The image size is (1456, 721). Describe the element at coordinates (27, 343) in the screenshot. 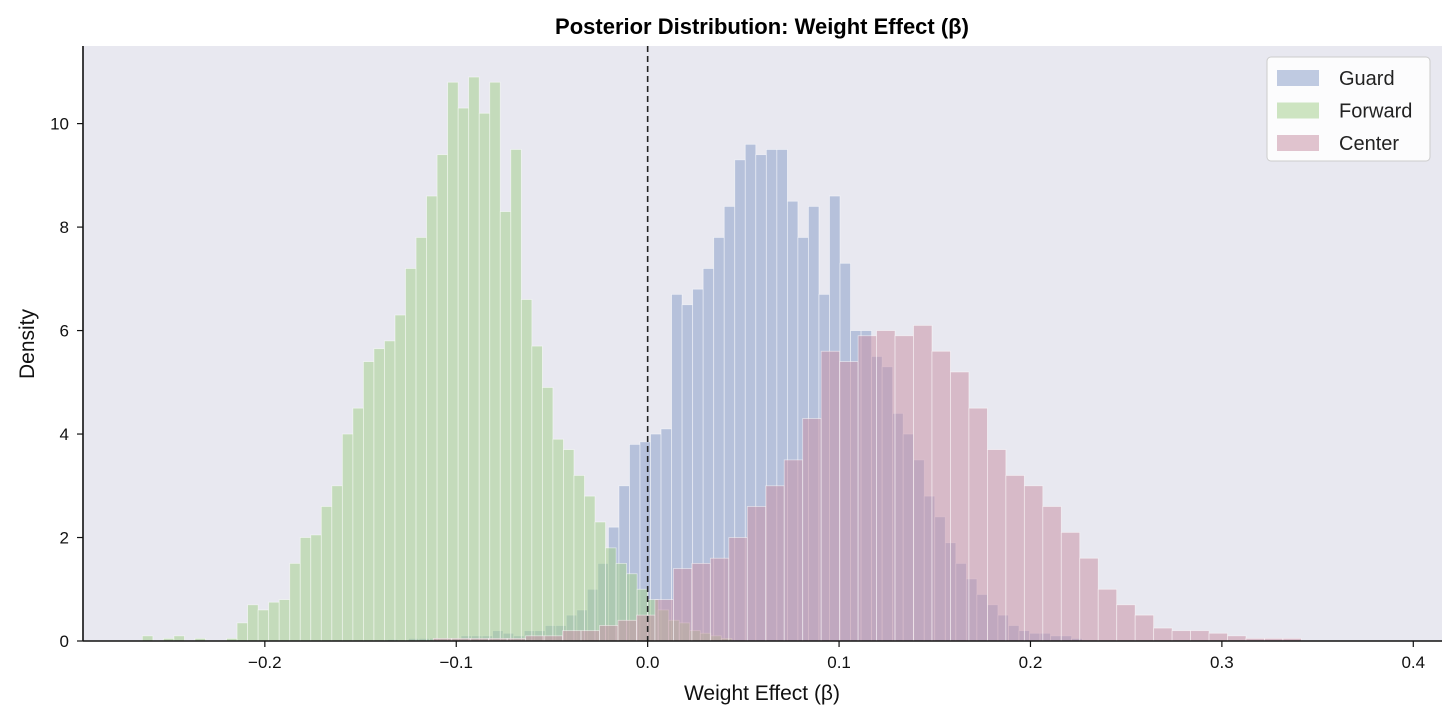

I see `y-axis-label: Density` at that location.